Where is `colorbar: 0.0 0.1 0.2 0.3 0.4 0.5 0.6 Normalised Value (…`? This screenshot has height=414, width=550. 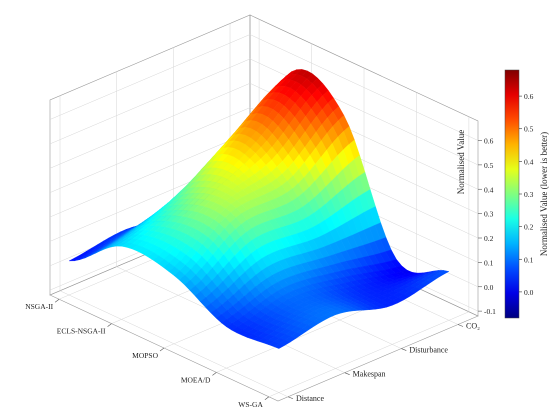
colorbar: 0.0 0.1 0.2 0.3 0.4 0.5 0.6 Normalised Value (… is located at coordinates (526, 194).